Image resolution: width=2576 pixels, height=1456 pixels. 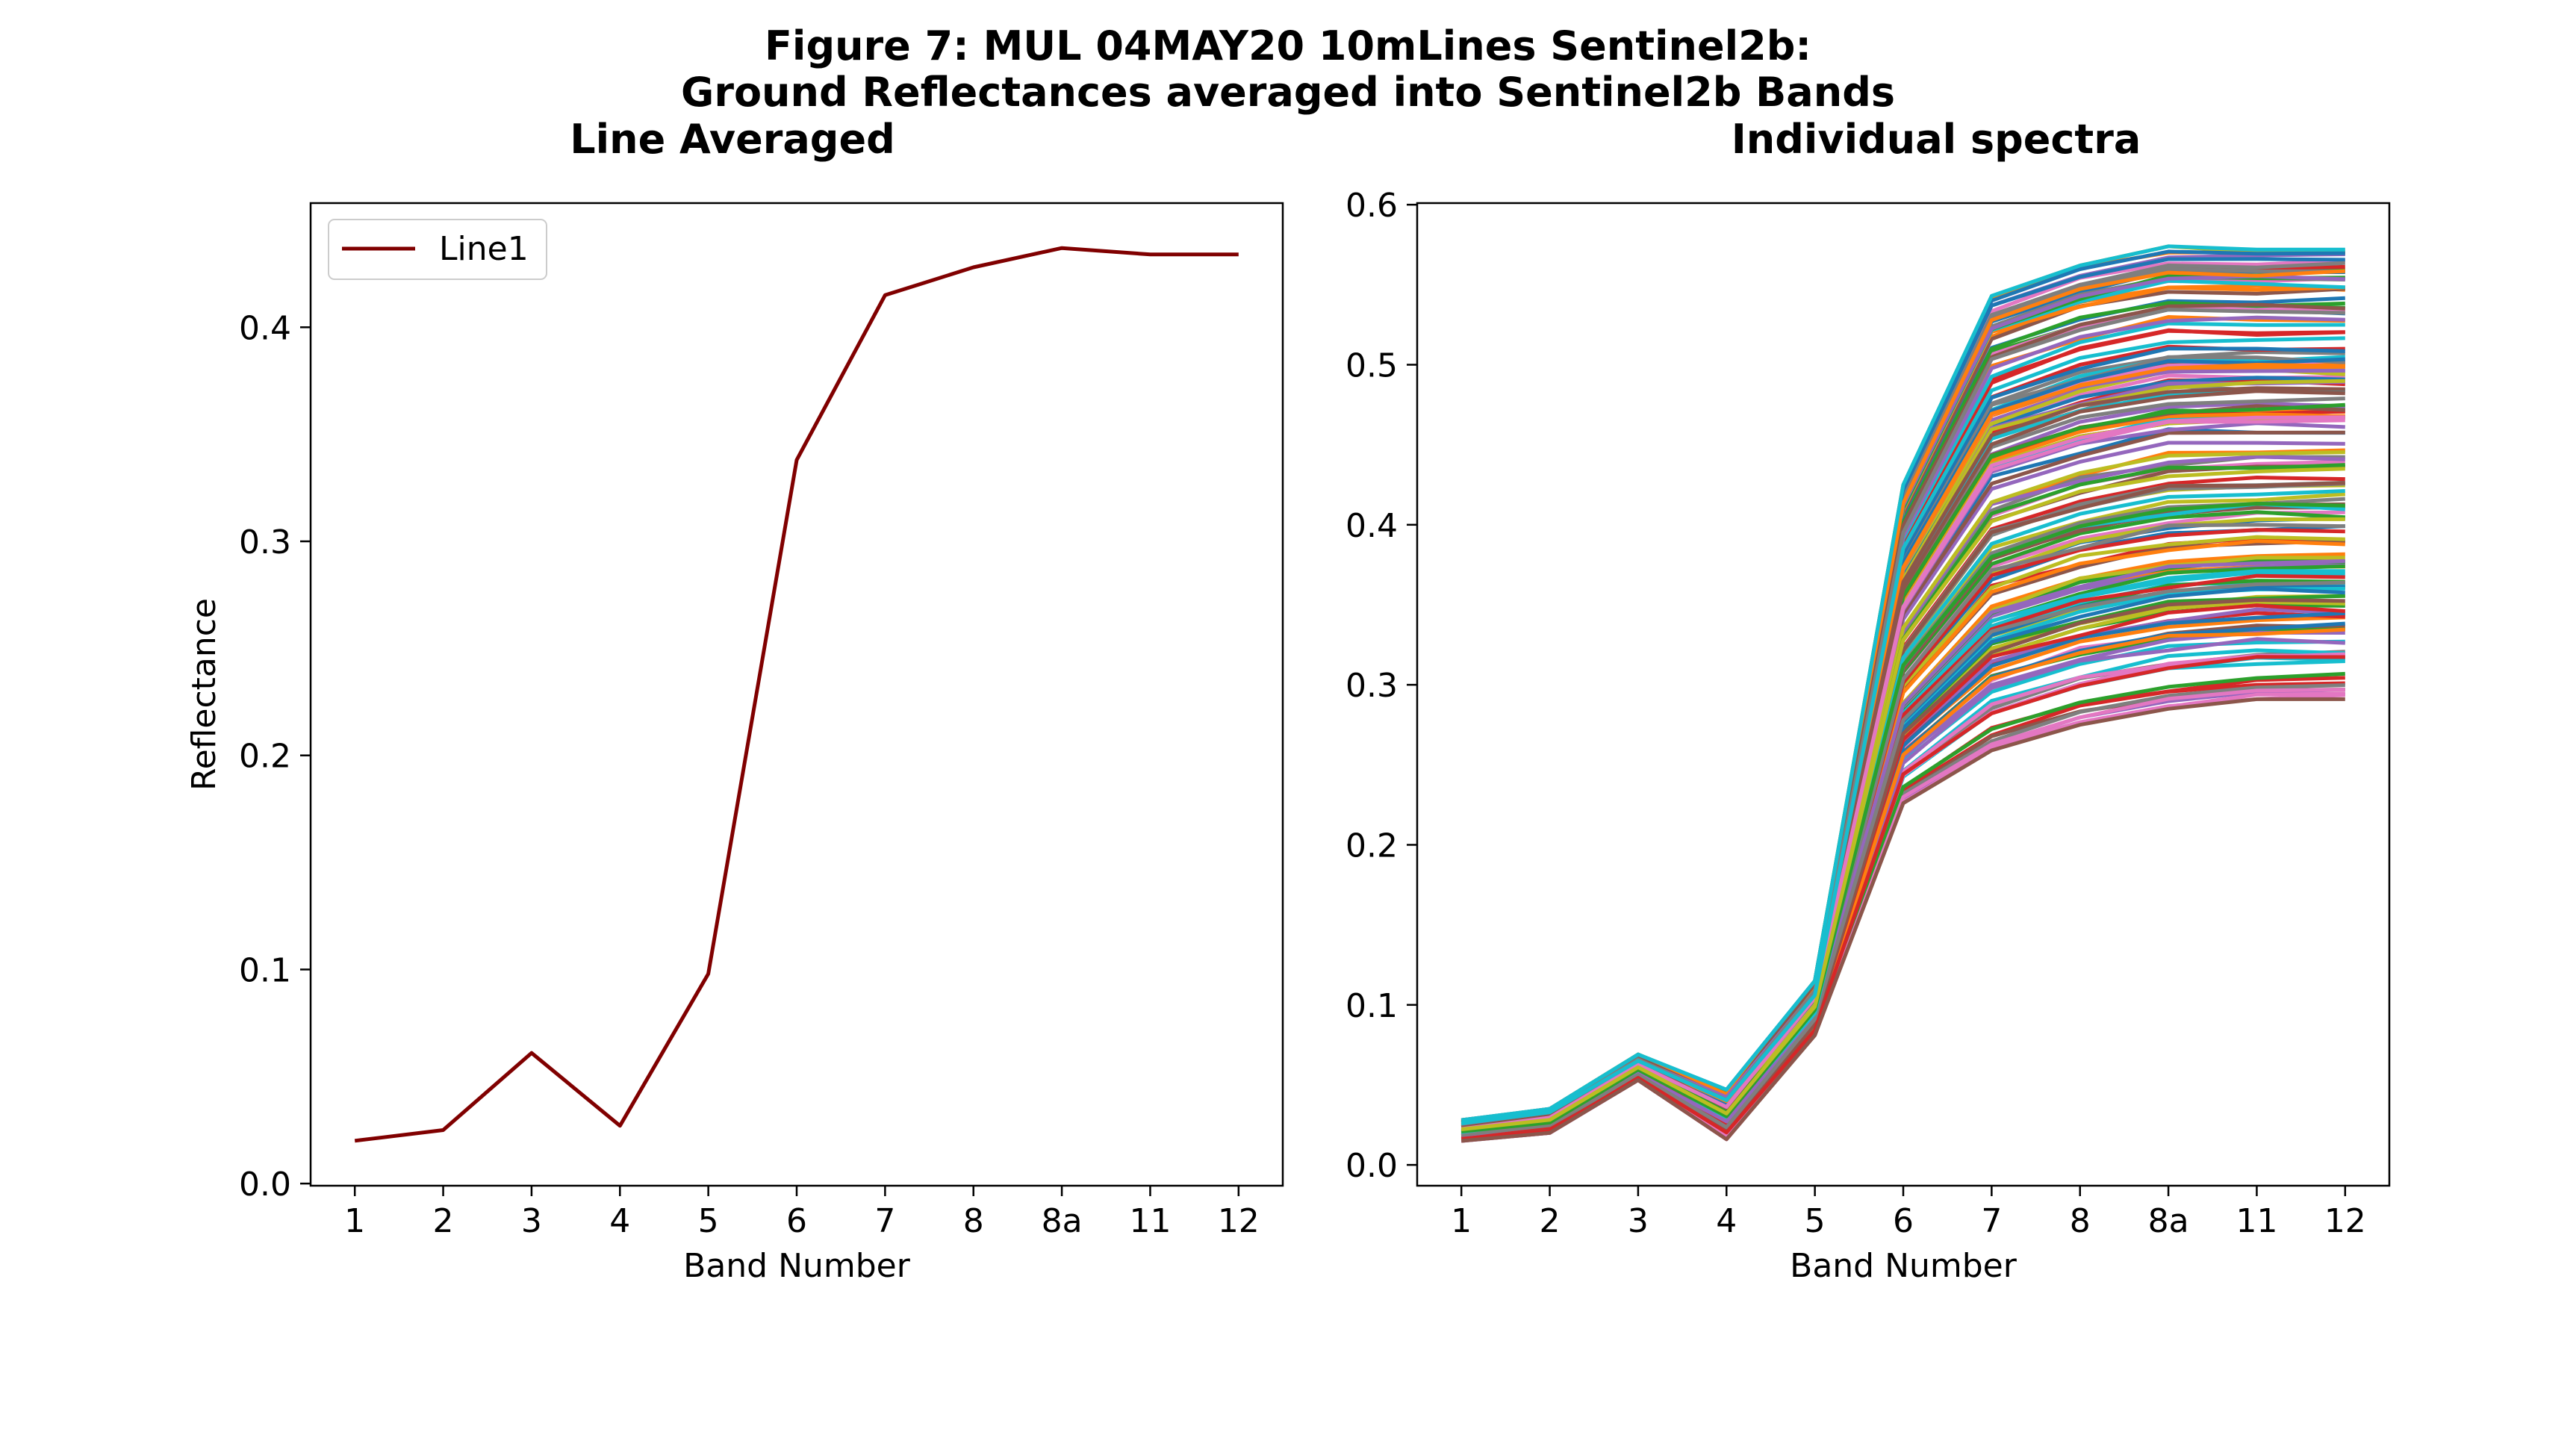 I want to click on line-averaged-y-tick-label: 0.3, so click(x=265, y=542).